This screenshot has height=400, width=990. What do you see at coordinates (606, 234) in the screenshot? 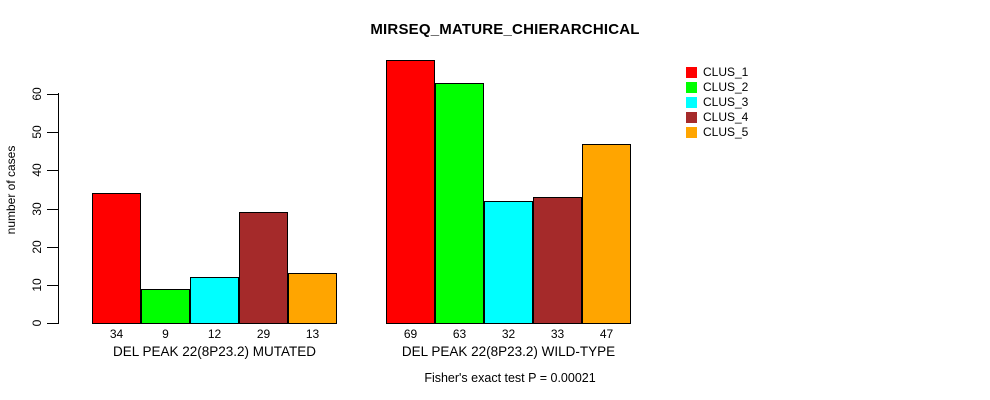
I see `bar-CLUS_5-group2` at bounding box center [606, 234].